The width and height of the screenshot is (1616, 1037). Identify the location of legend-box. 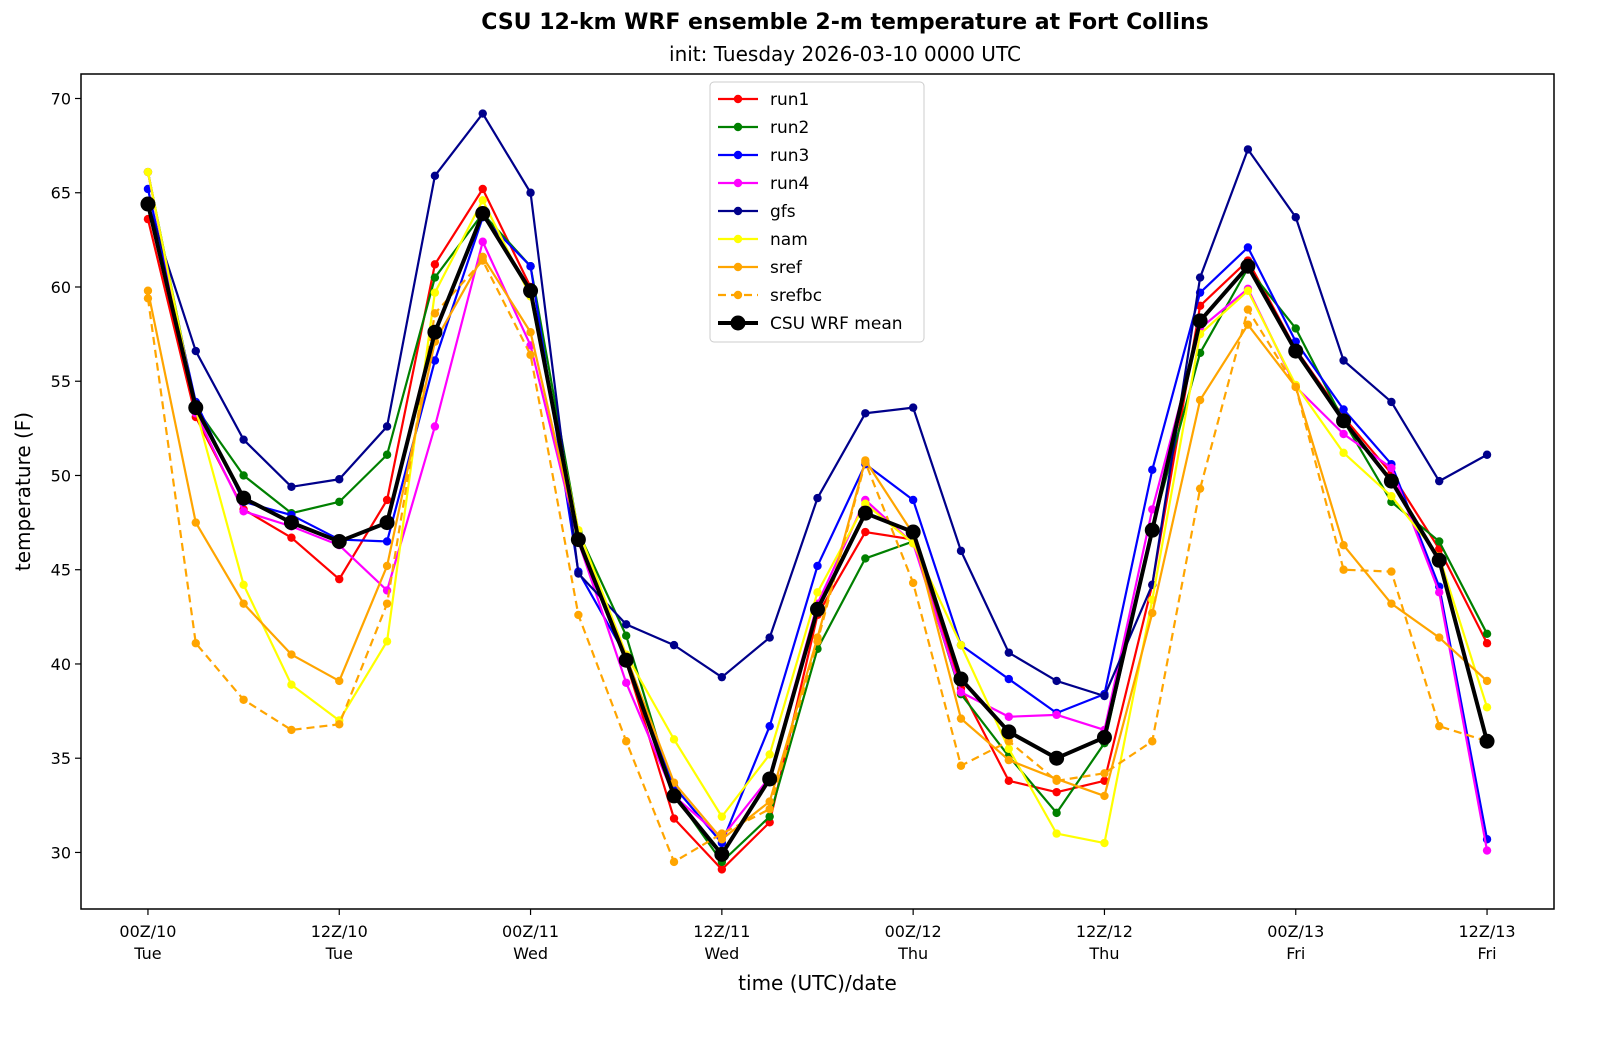
(817, 212).